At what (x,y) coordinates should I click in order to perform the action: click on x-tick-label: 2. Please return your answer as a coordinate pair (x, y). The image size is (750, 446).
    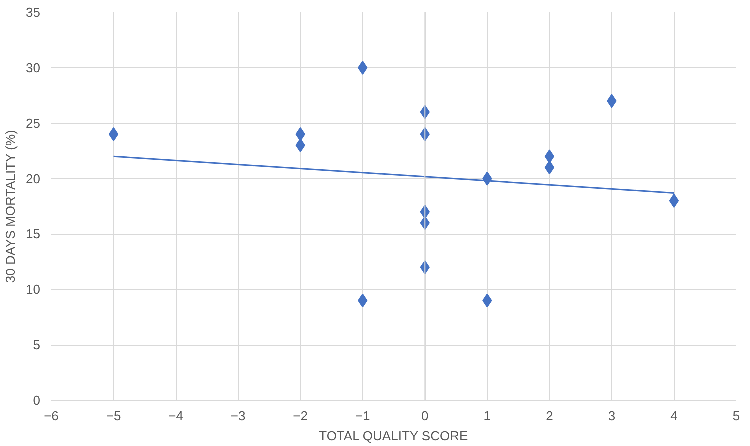
    Looking at the image, I should click on (550, 416).